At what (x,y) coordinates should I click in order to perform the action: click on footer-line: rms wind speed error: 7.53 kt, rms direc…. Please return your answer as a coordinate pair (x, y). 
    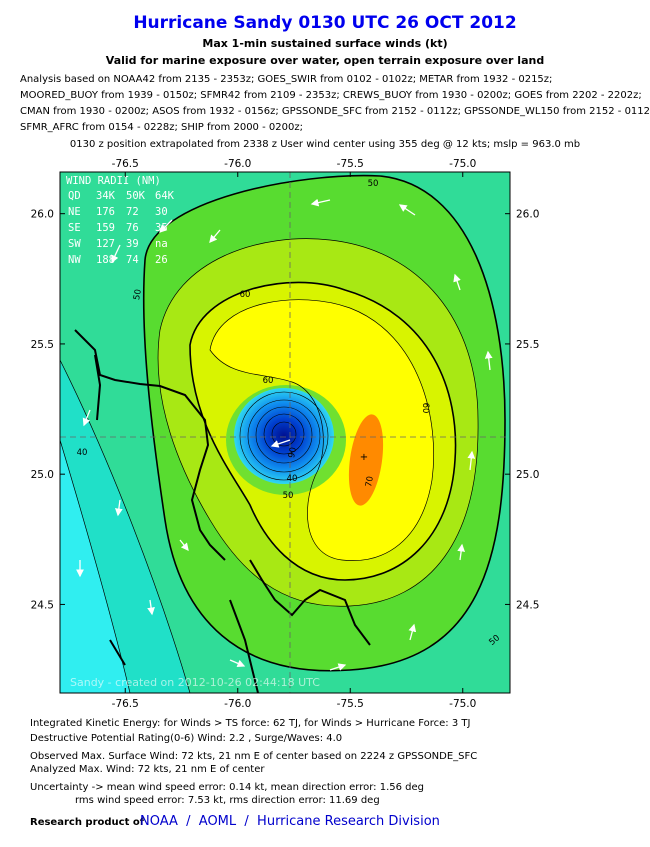
    Looking at the image, I should click on (227, 800).